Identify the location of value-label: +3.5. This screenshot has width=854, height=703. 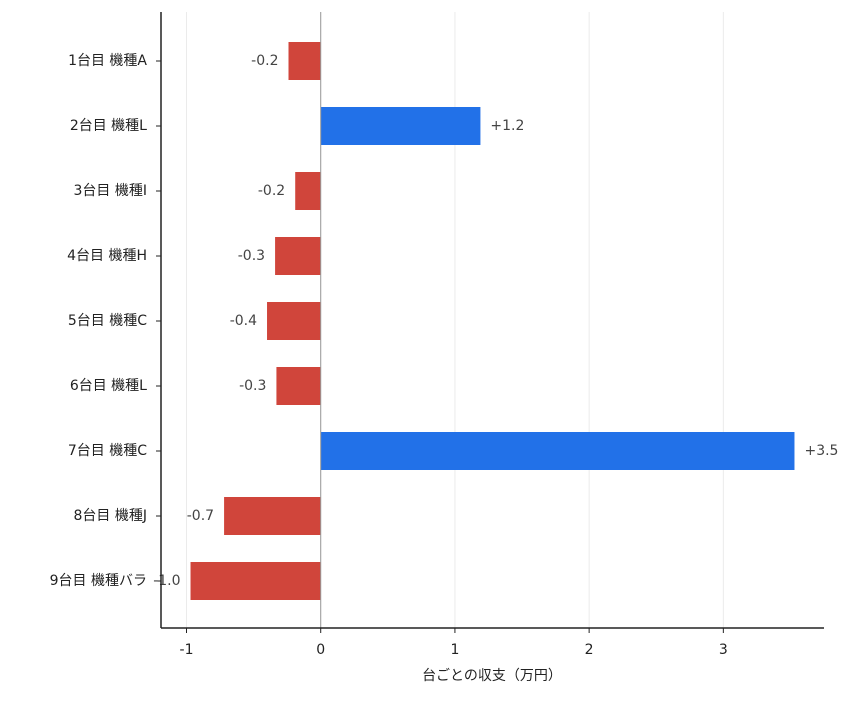
(821, 451).